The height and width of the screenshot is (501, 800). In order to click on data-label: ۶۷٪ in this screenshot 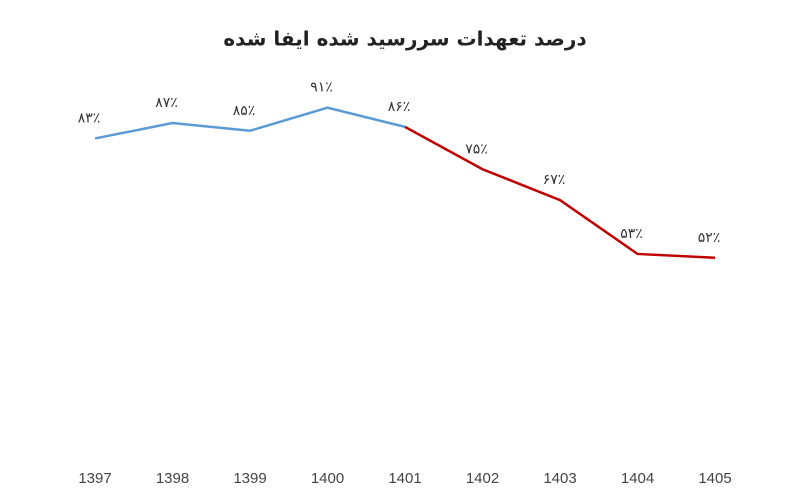, I will do `click(554, 180)`.